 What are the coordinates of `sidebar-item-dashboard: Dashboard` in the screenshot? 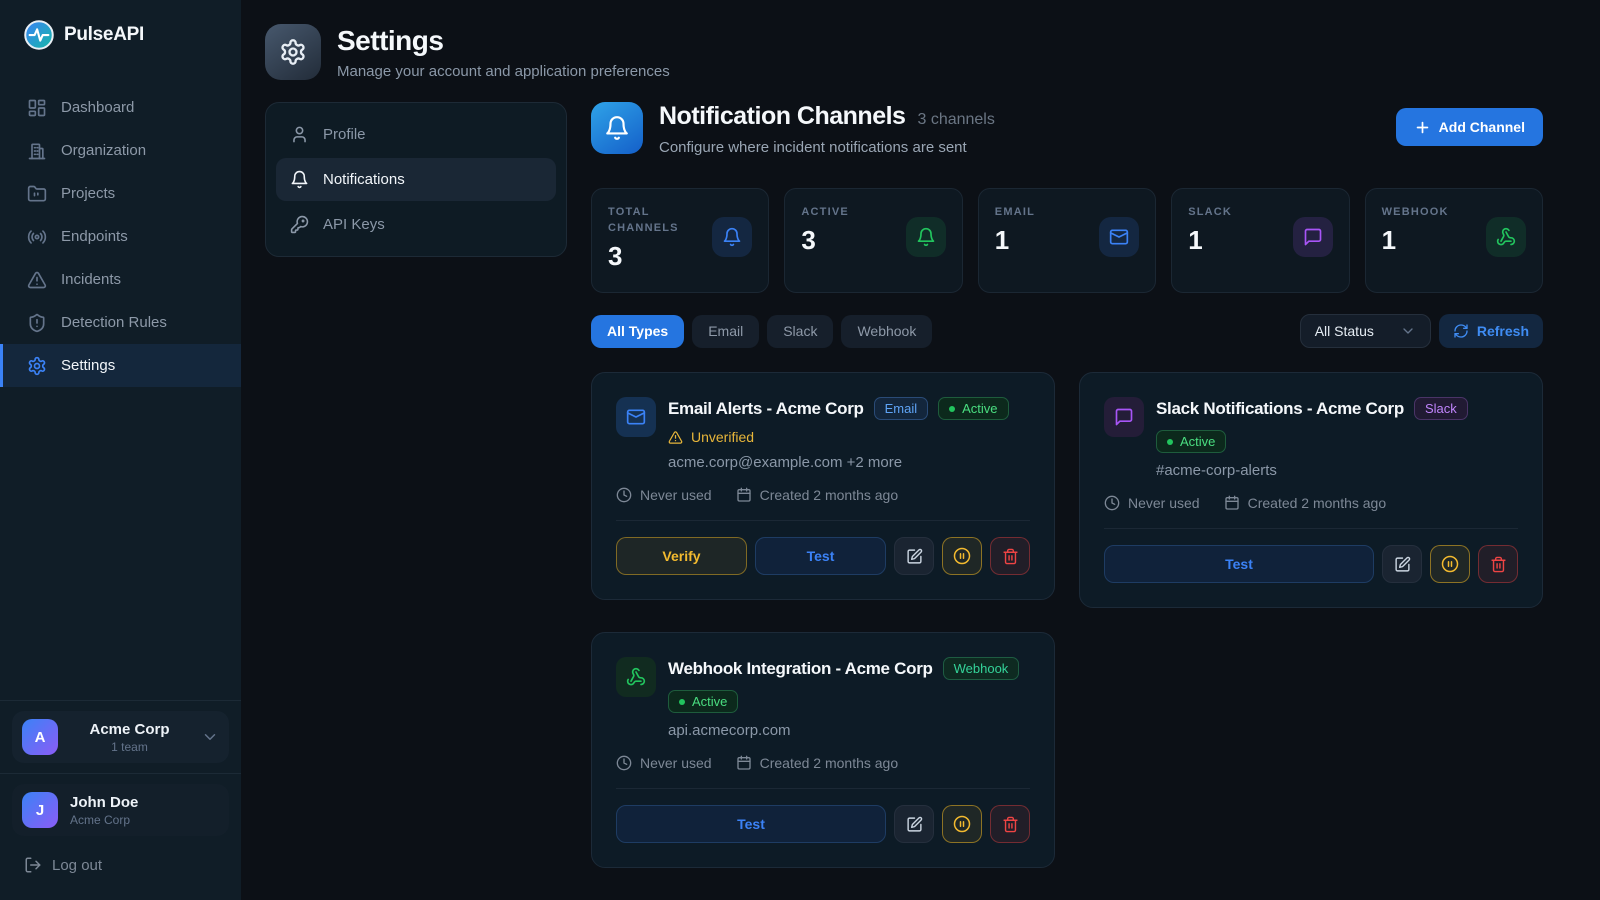 It's located at (120, 107).